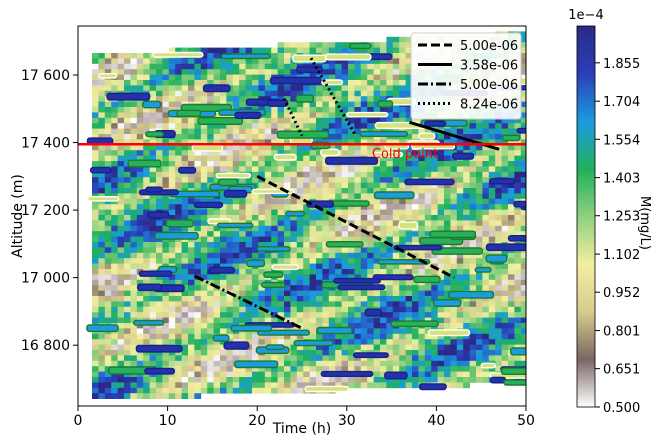 This screenshot has width=654, height=439. Describe the element at coordinates (489, 66) in the screenshot. I see `legend-label: 3.58e-06` at that location.